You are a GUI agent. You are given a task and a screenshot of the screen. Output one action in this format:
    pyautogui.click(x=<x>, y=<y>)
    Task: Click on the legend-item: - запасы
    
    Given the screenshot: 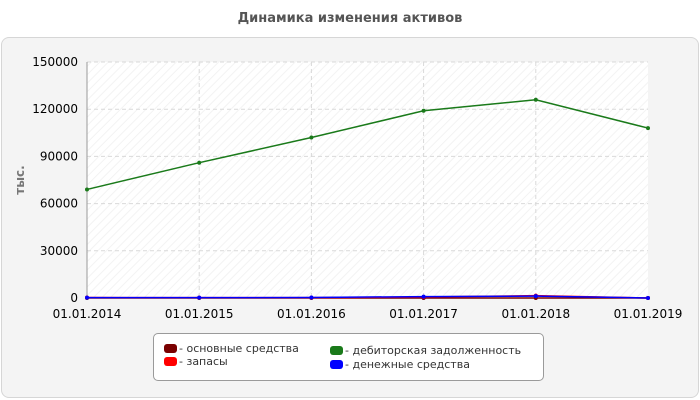 What is the action you would take?
    pyautogui.click(x=196, y=361)
    